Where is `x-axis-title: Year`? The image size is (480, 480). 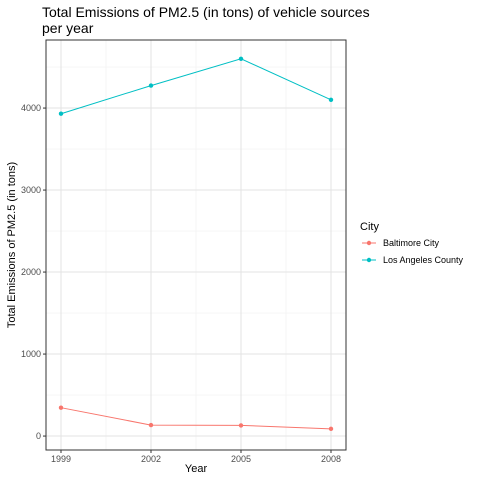 x-axis-title: Year is located at coordinates (196, 469).